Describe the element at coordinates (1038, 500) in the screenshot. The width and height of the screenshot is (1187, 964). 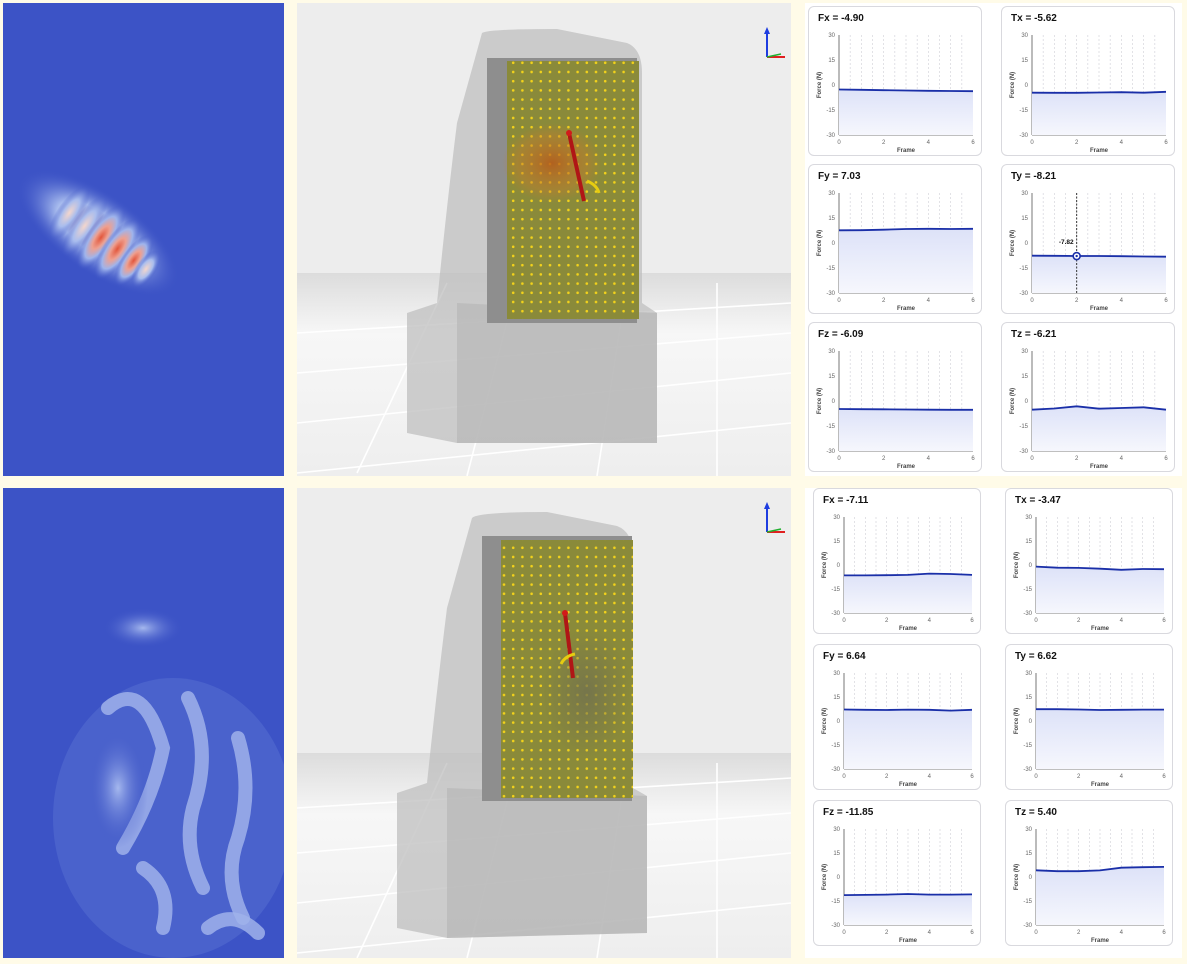
I see `chart-title: Tx = -3.47` at that location.